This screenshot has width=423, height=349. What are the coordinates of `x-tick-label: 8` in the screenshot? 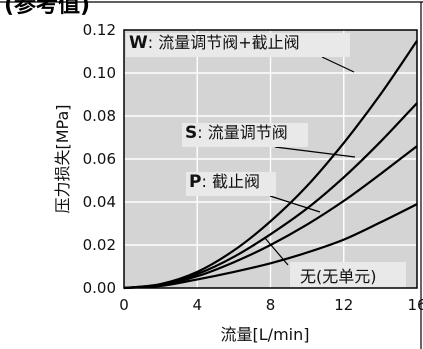 It's located at (271, 305).